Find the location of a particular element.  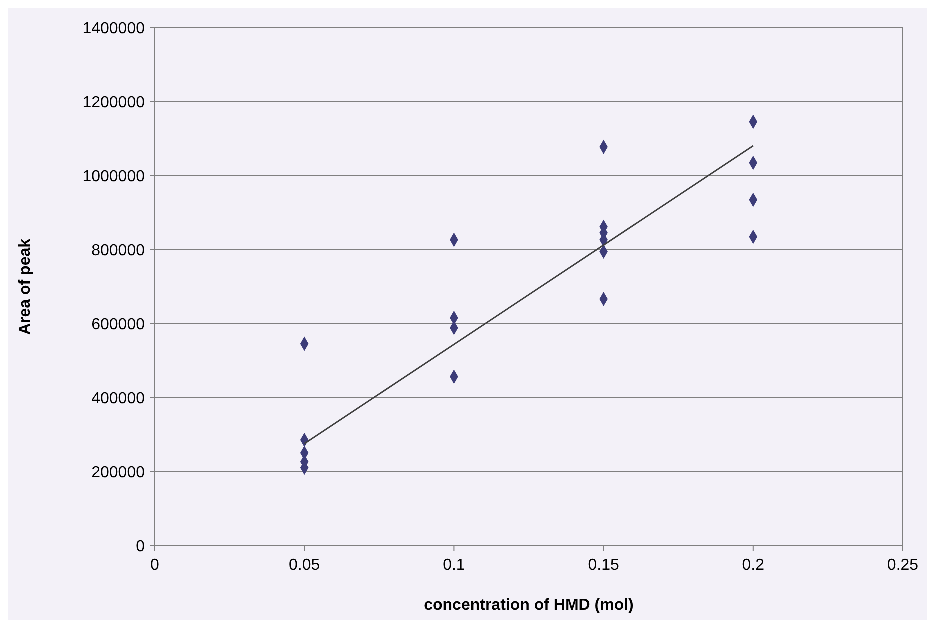

x-tick-label: 0.15 is located at coordinates (604, 565).